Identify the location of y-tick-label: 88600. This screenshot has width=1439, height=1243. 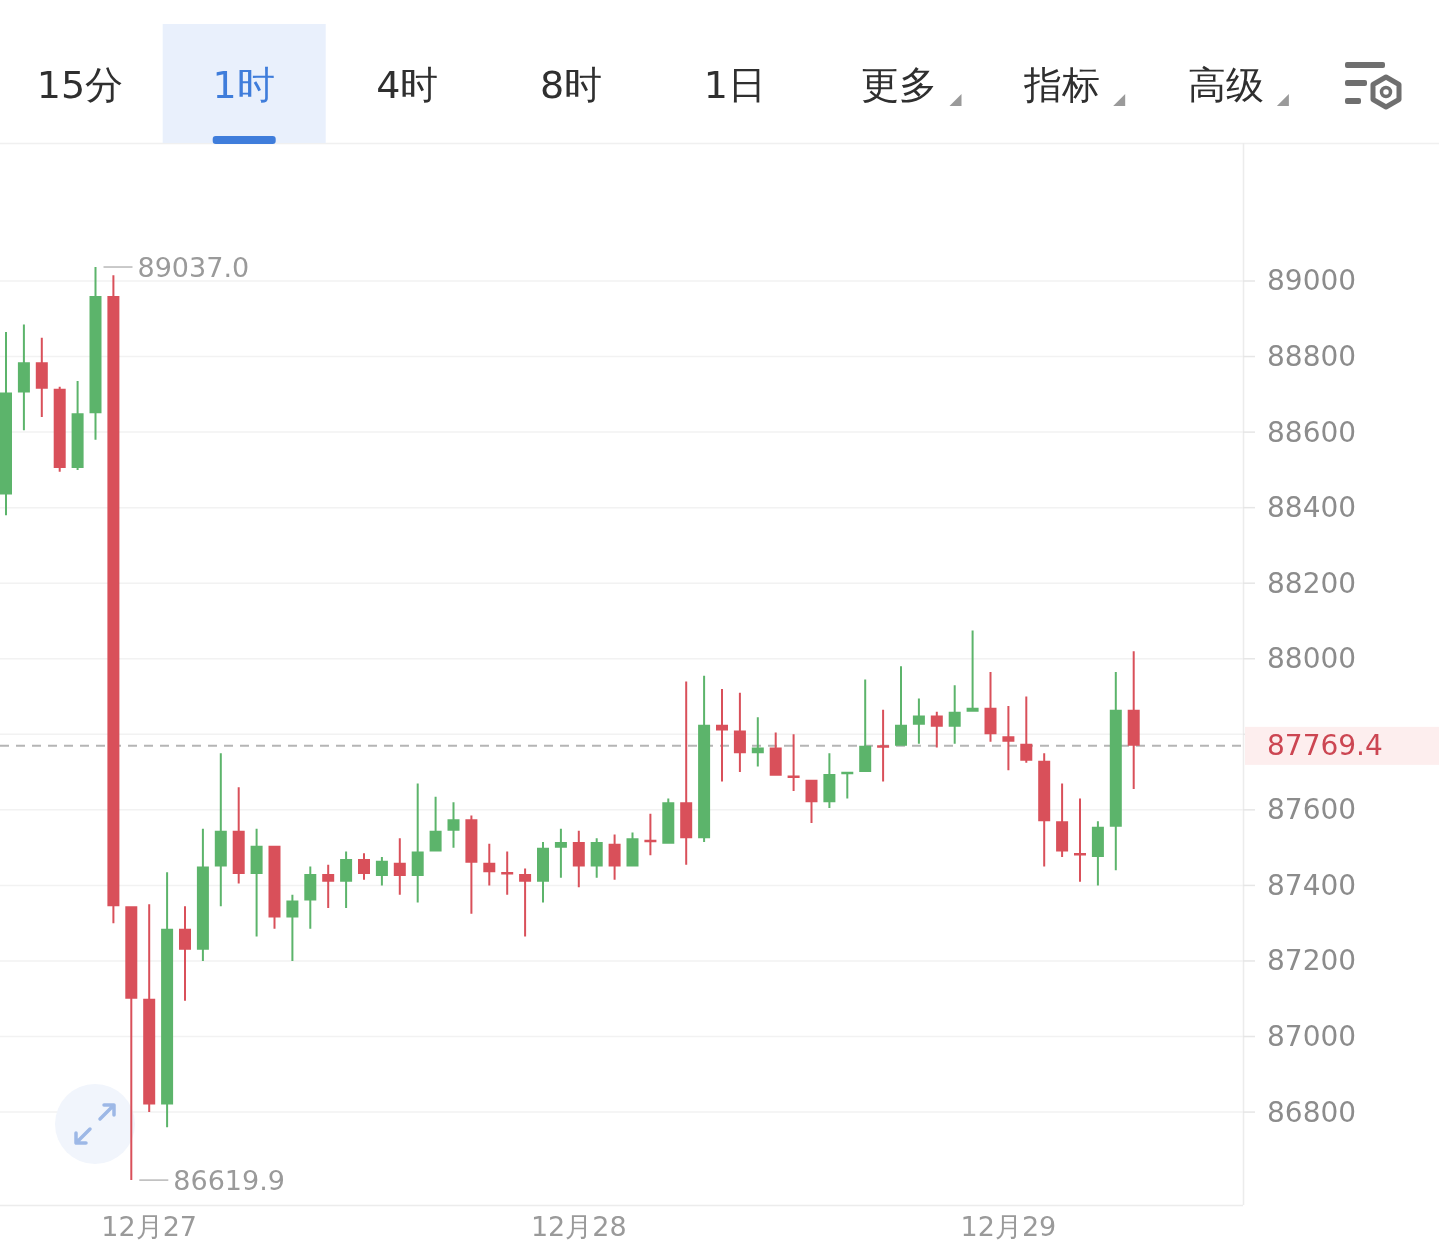
(1312, 432).